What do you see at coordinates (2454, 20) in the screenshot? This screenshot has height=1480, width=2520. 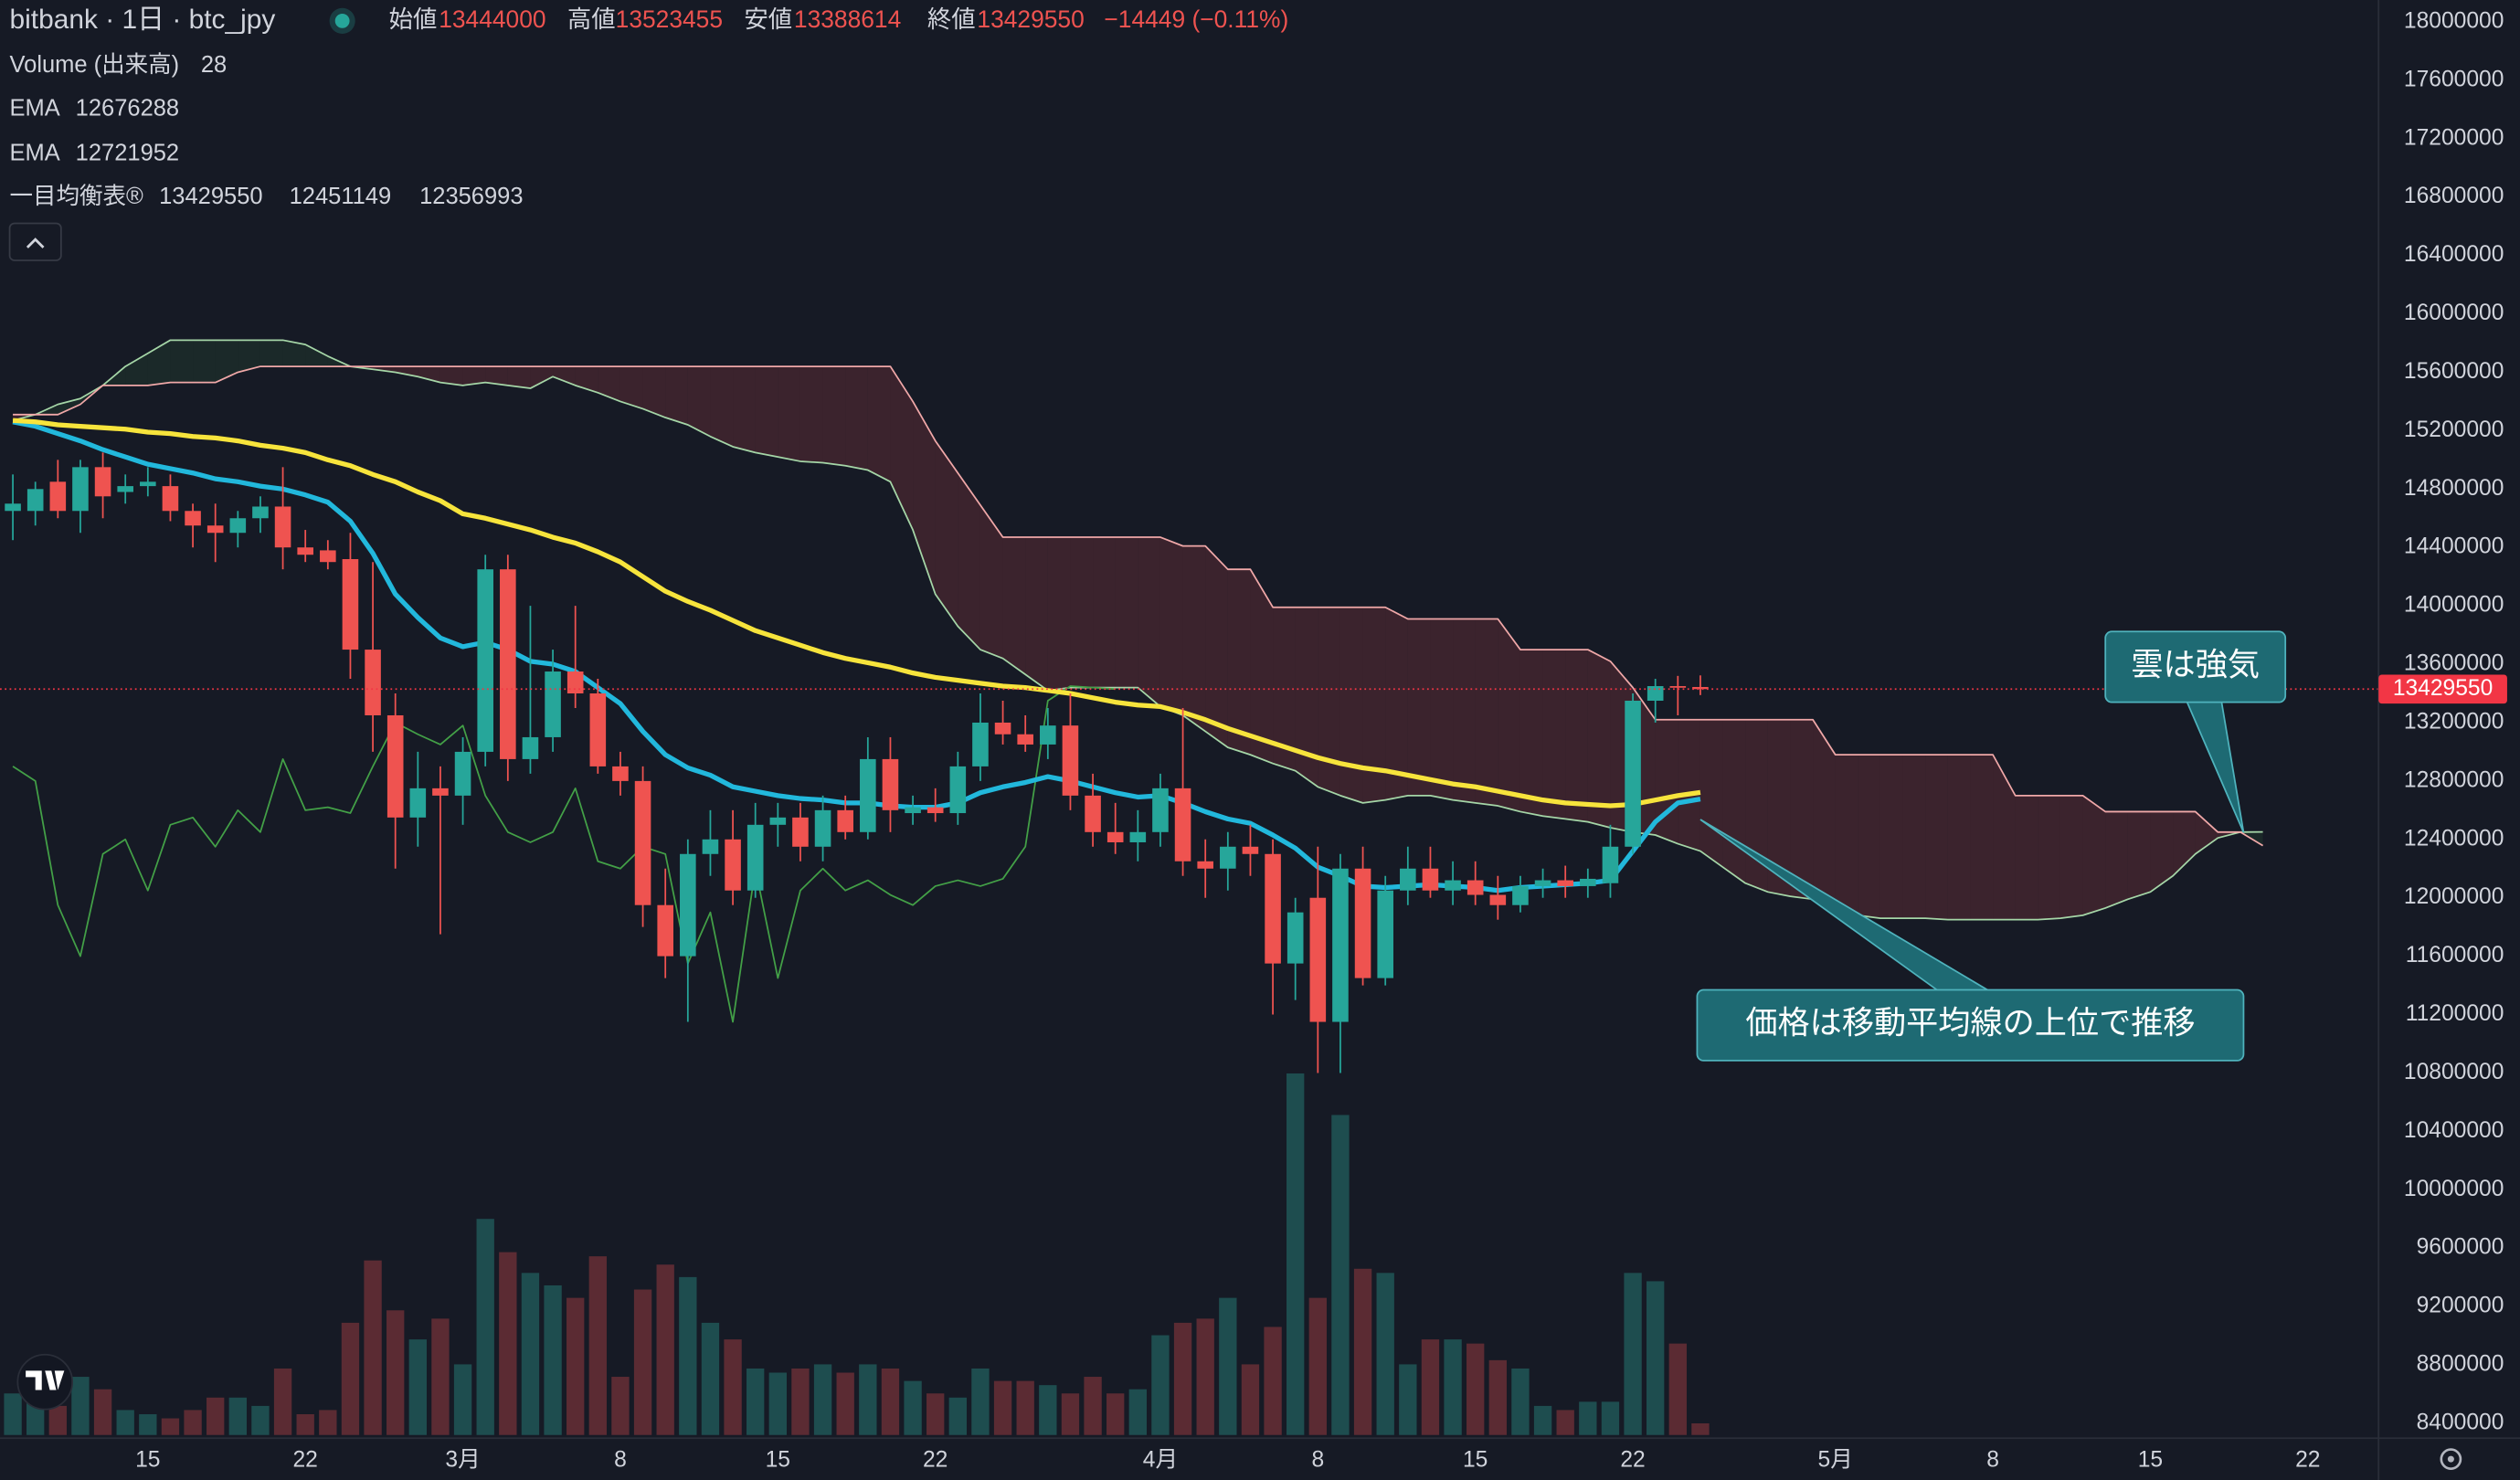 I see `y-tick-label: 18000000` at bounding box center [2454, 20].